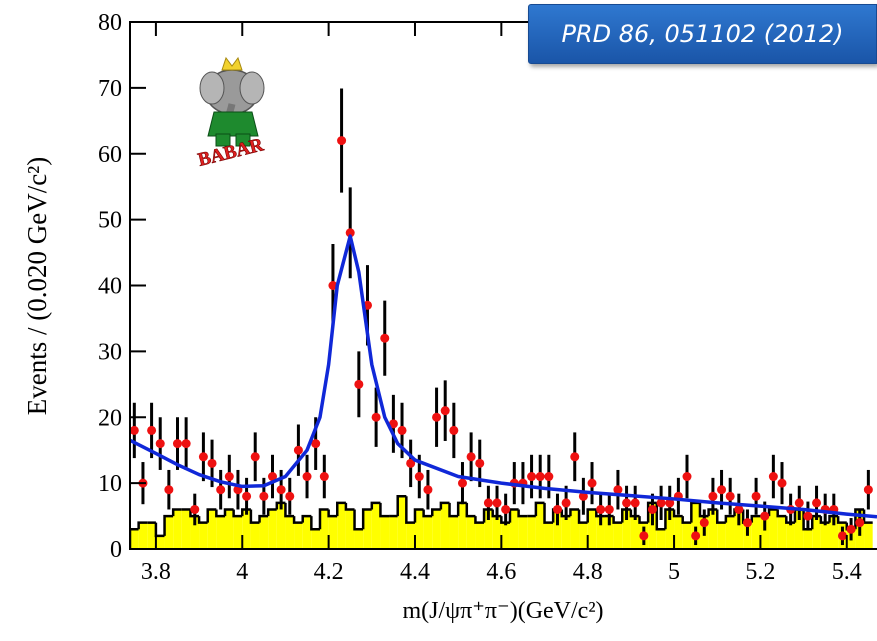  I want to click on x-tick-label: 5, so click(674, 572).